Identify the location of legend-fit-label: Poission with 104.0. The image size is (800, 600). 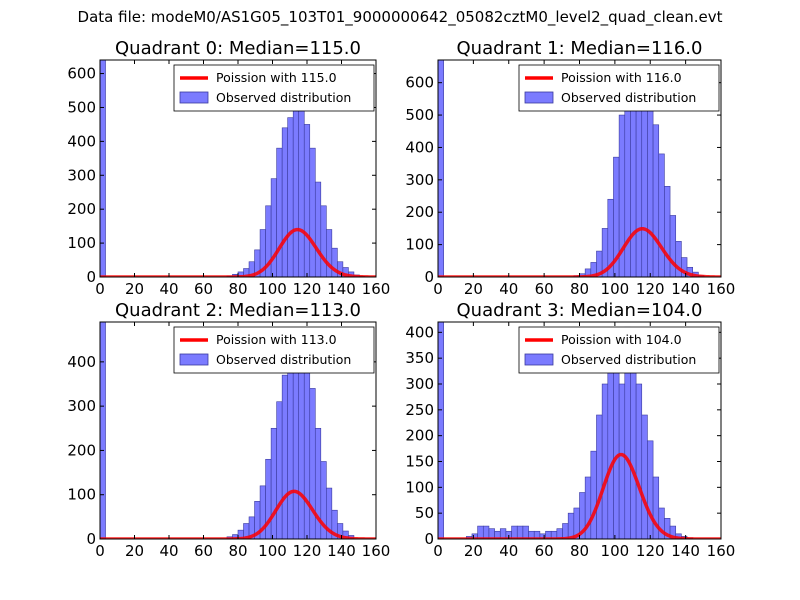
(621, 339).